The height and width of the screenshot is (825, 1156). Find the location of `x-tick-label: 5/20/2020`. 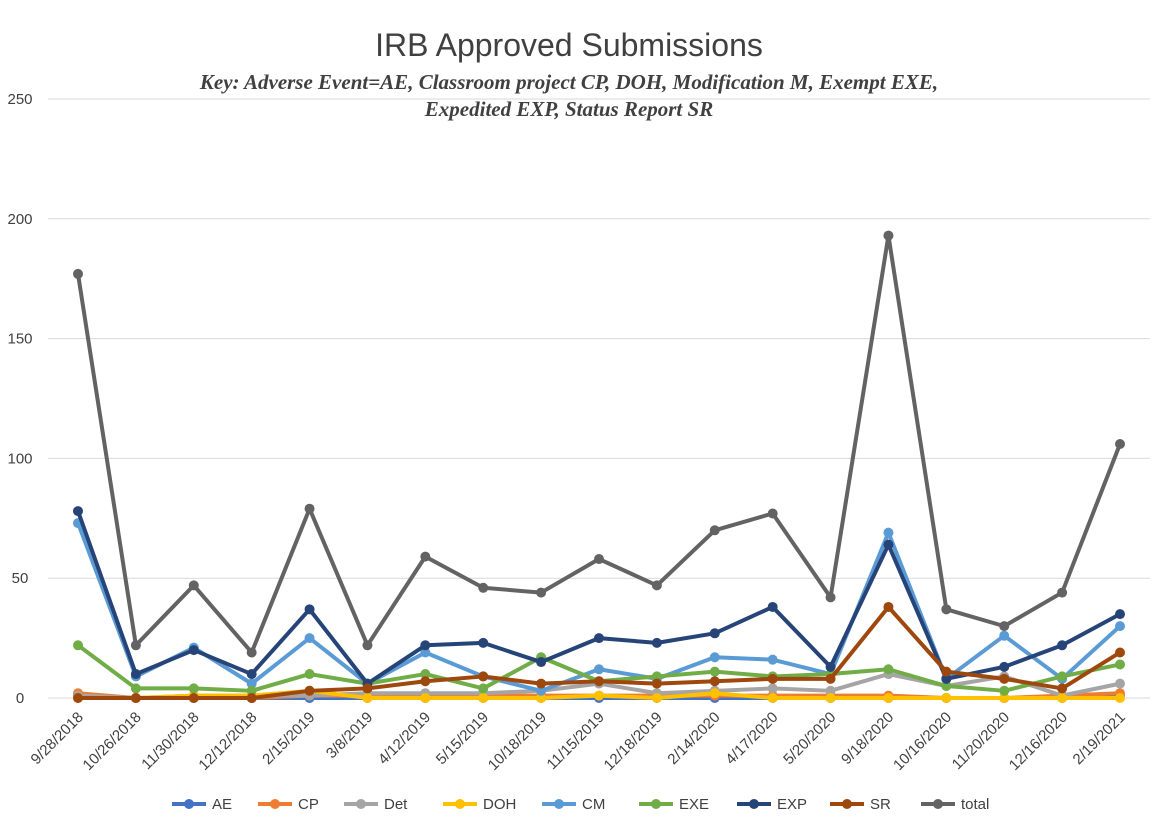

x-tick-label: 5/20/2020 is located at coordinates (809, 738).